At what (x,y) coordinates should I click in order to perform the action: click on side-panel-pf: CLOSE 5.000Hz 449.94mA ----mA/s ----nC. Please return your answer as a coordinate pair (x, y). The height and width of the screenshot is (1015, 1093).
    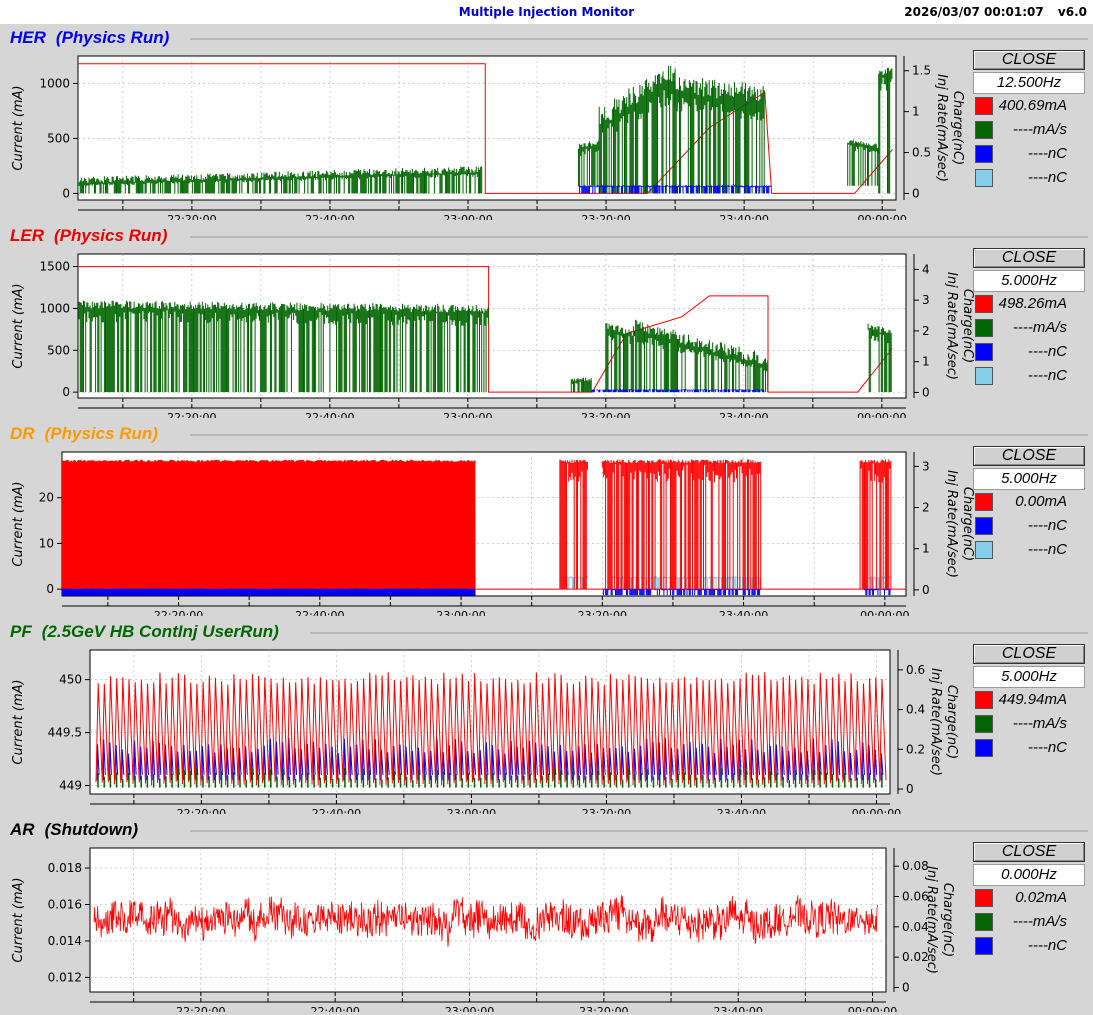
    Looking at the image, I should click on (1032, 702).